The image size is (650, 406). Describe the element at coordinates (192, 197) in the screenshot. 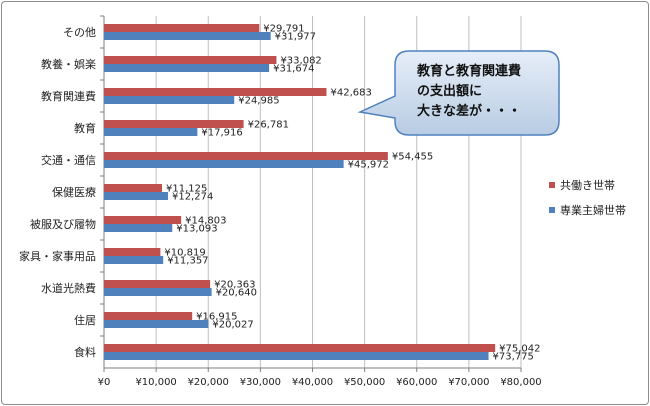

I see `data-label: ¥12,274` at that location.